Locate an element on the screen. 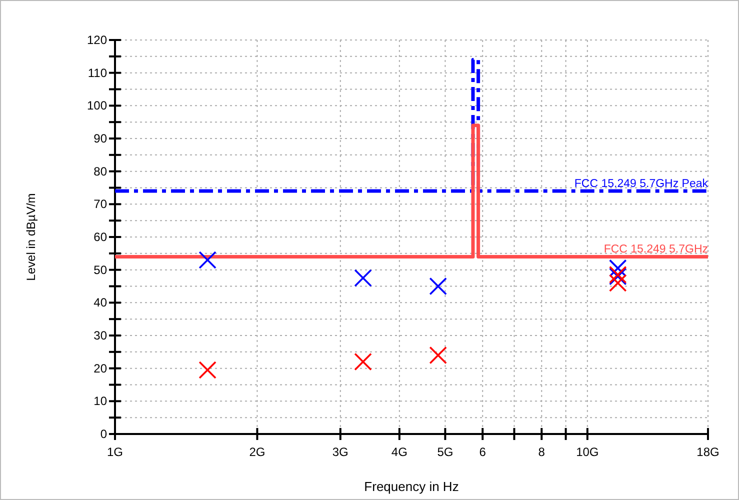 This screenshot has height=500, width=739. y-tick-label: 110 is located at coordinates (98, 73).